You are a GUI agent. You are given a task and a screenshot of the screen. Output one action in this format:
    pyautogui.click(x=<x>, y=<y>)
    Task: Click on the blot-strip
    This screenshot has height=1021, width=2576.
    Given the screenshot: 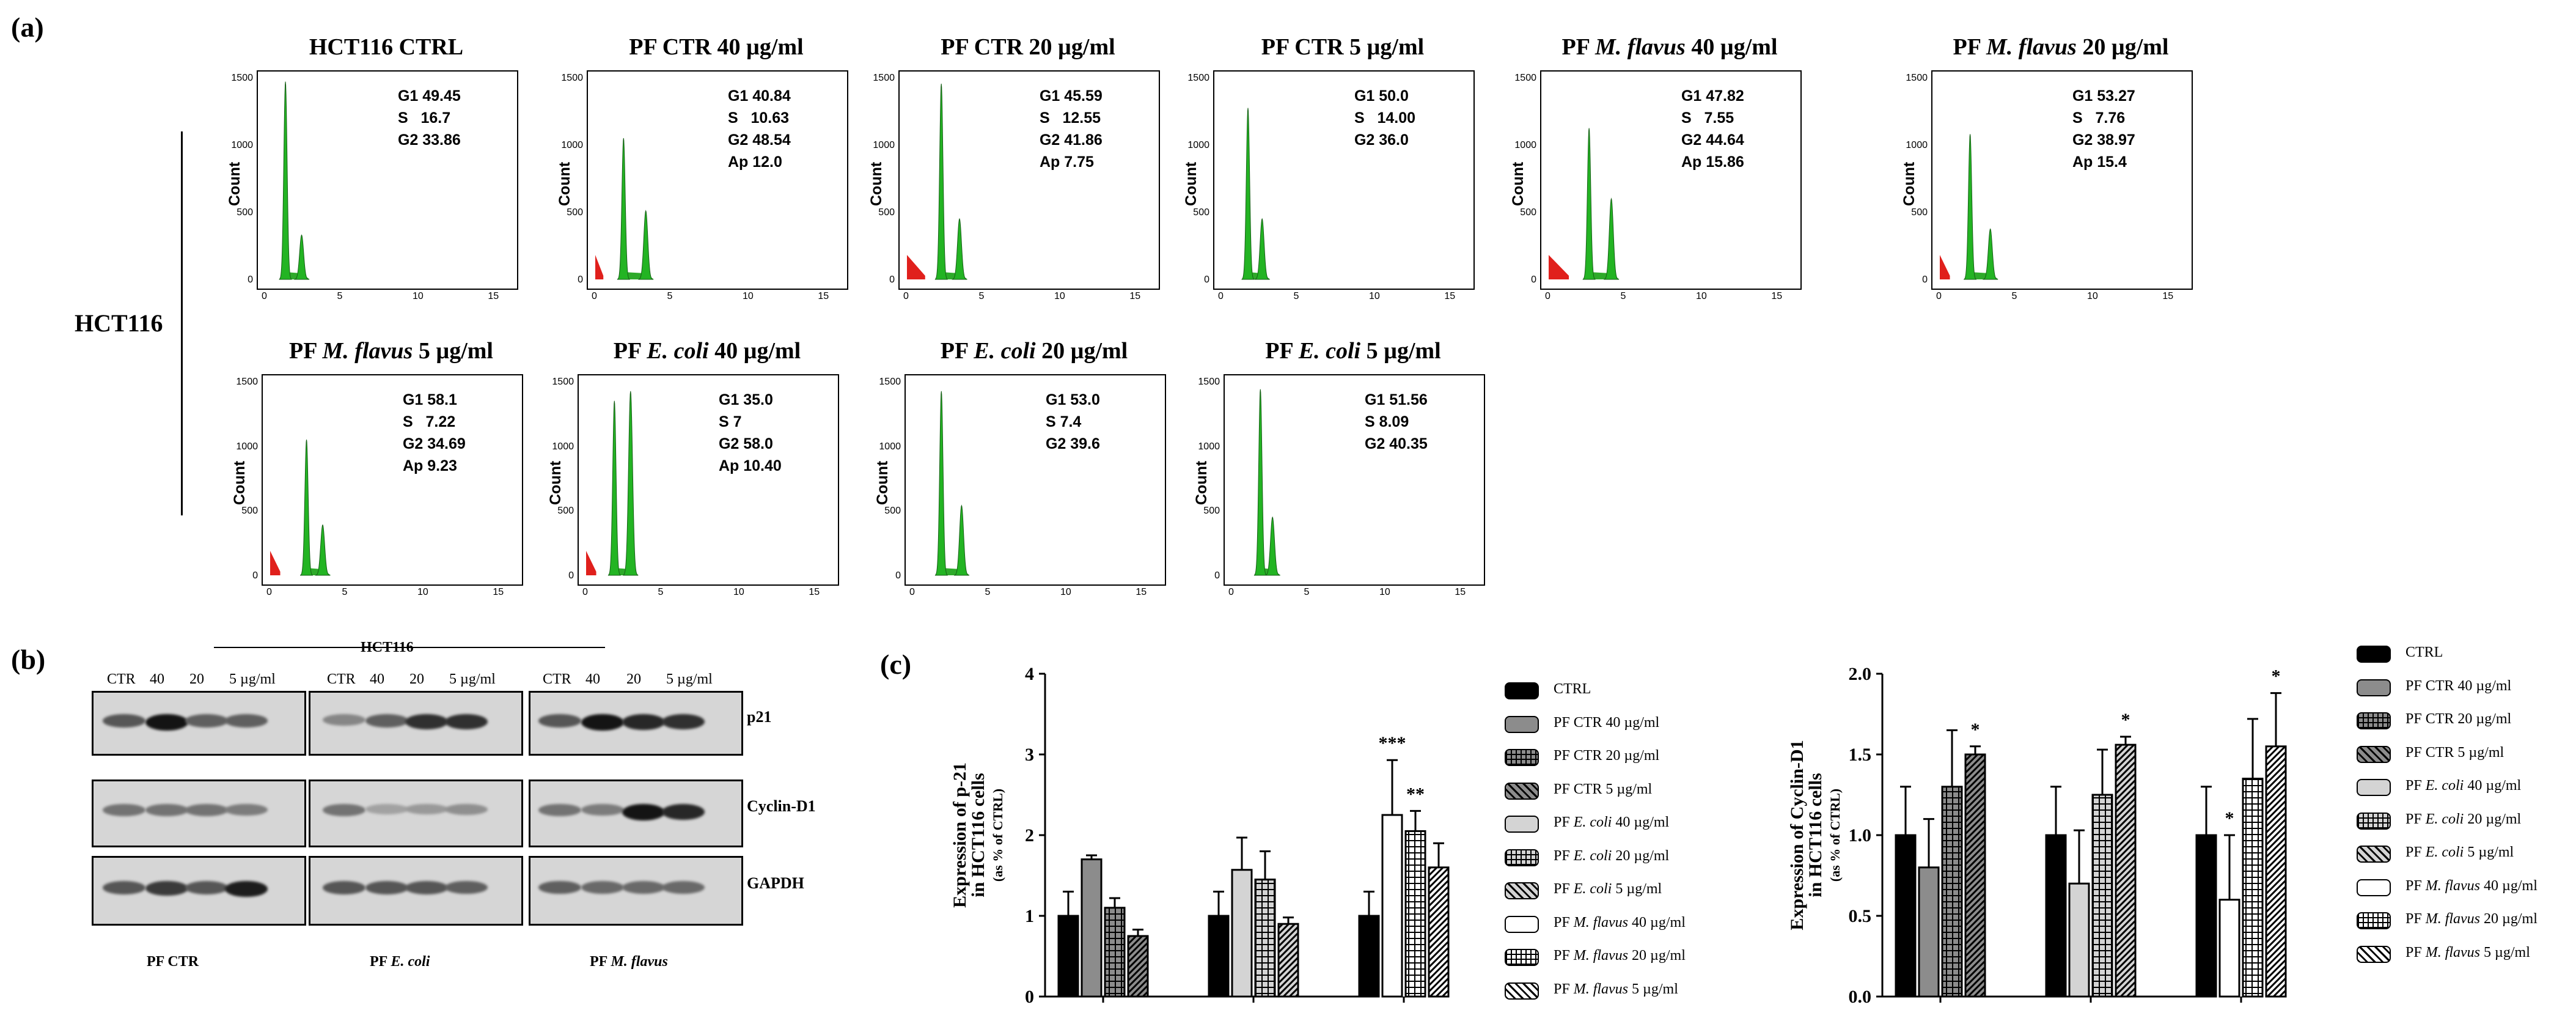 What is the action you would take?
    pyautogui.click(x=416, y=891)
    